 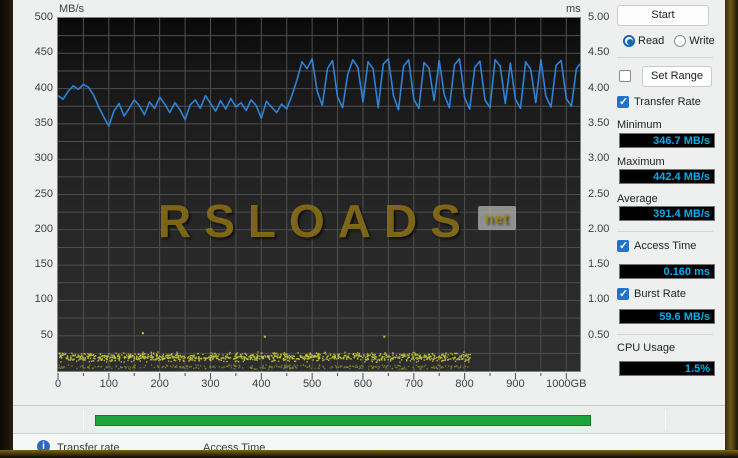 What do you see at coordinates (667, 213) in the screenshot?
I see `average-value: 391.4 MB/s` at bounding box center [667, 213].